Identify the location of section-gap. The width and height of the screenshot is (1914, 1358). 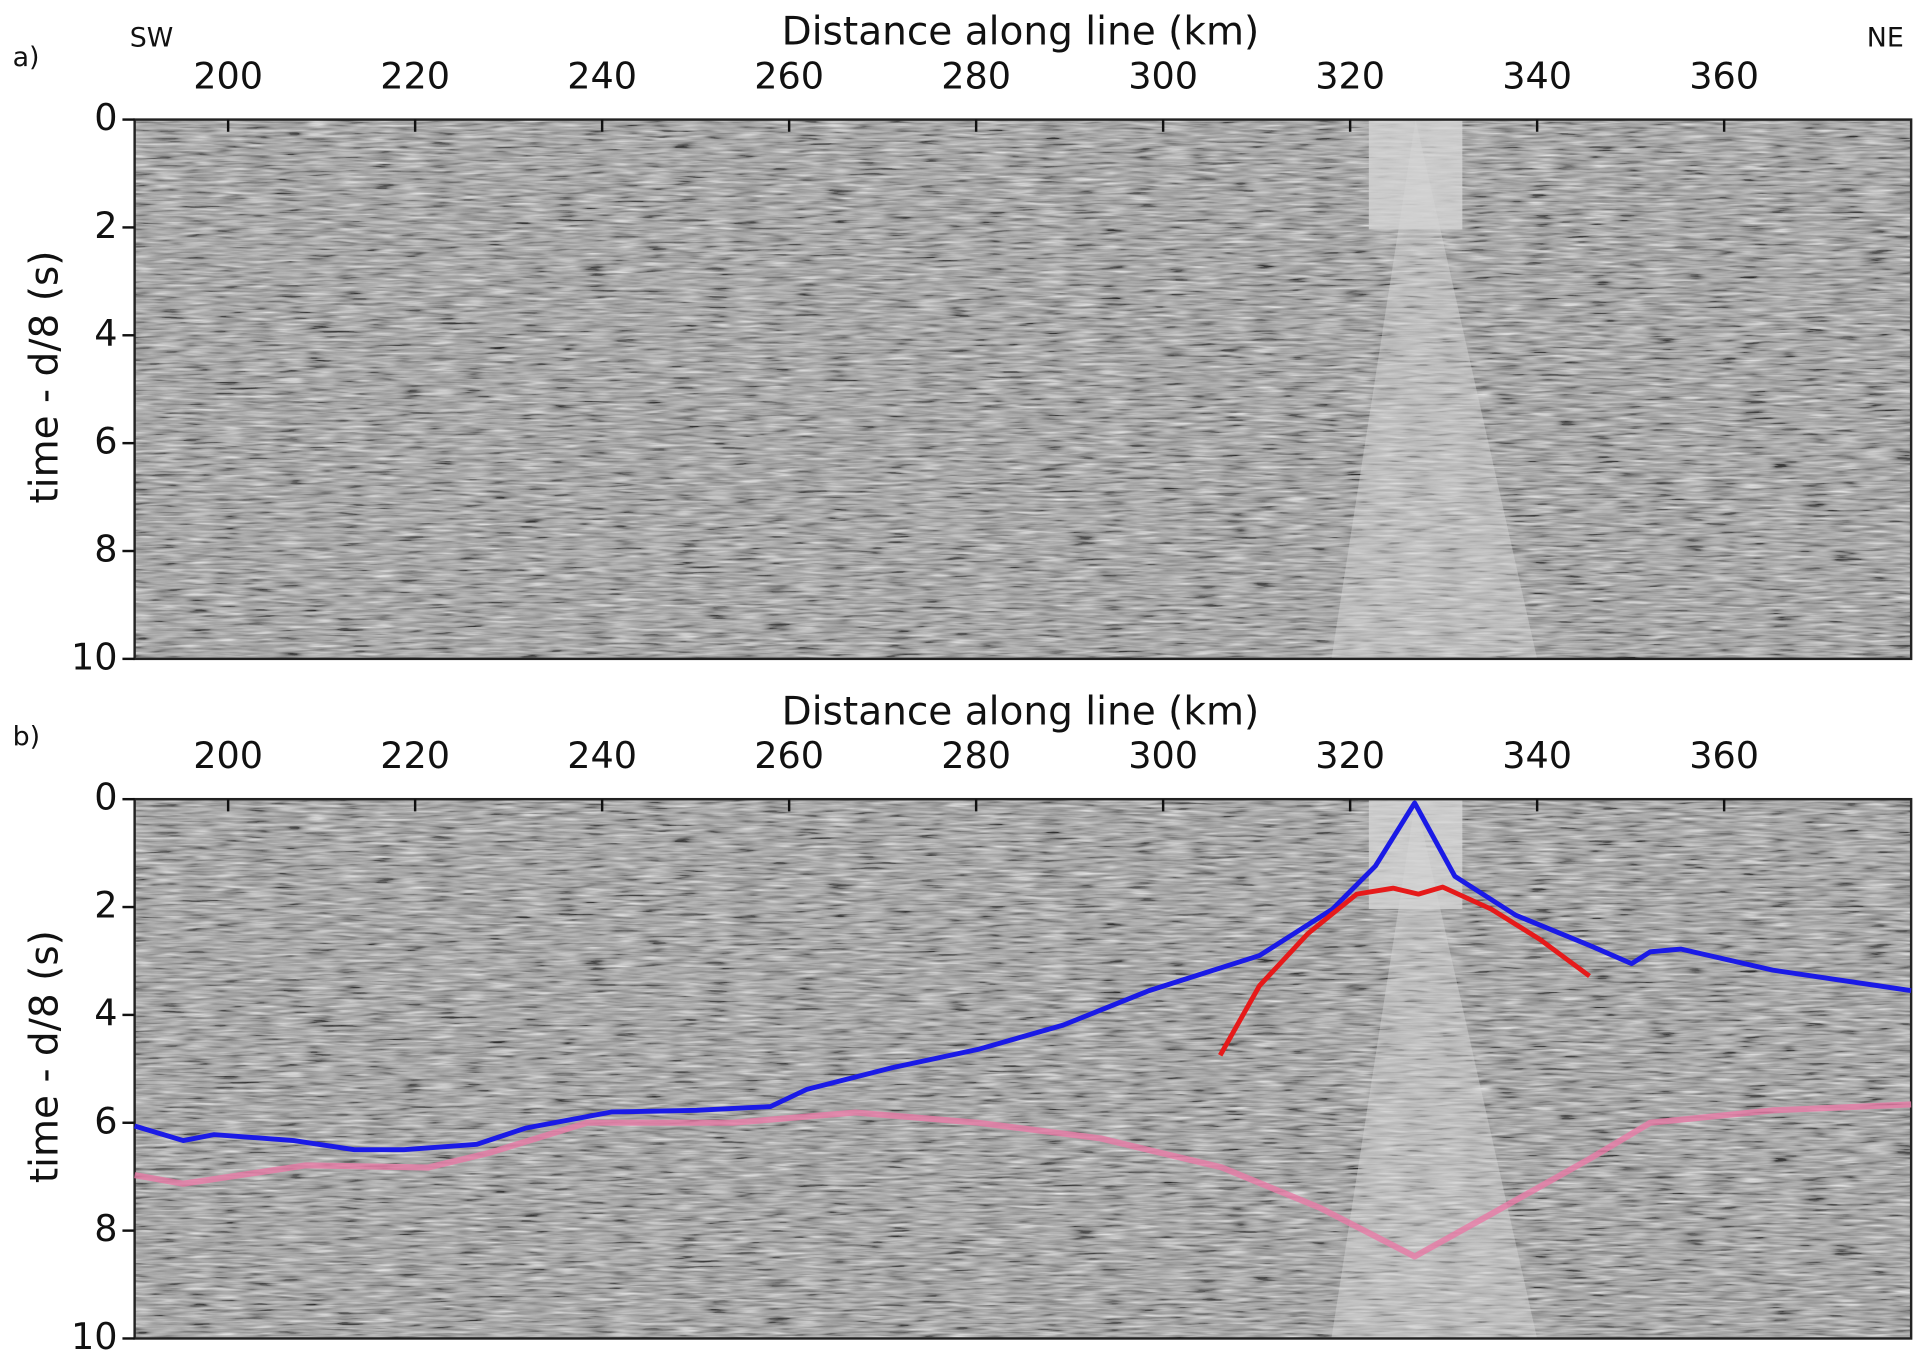
(1415, 174).